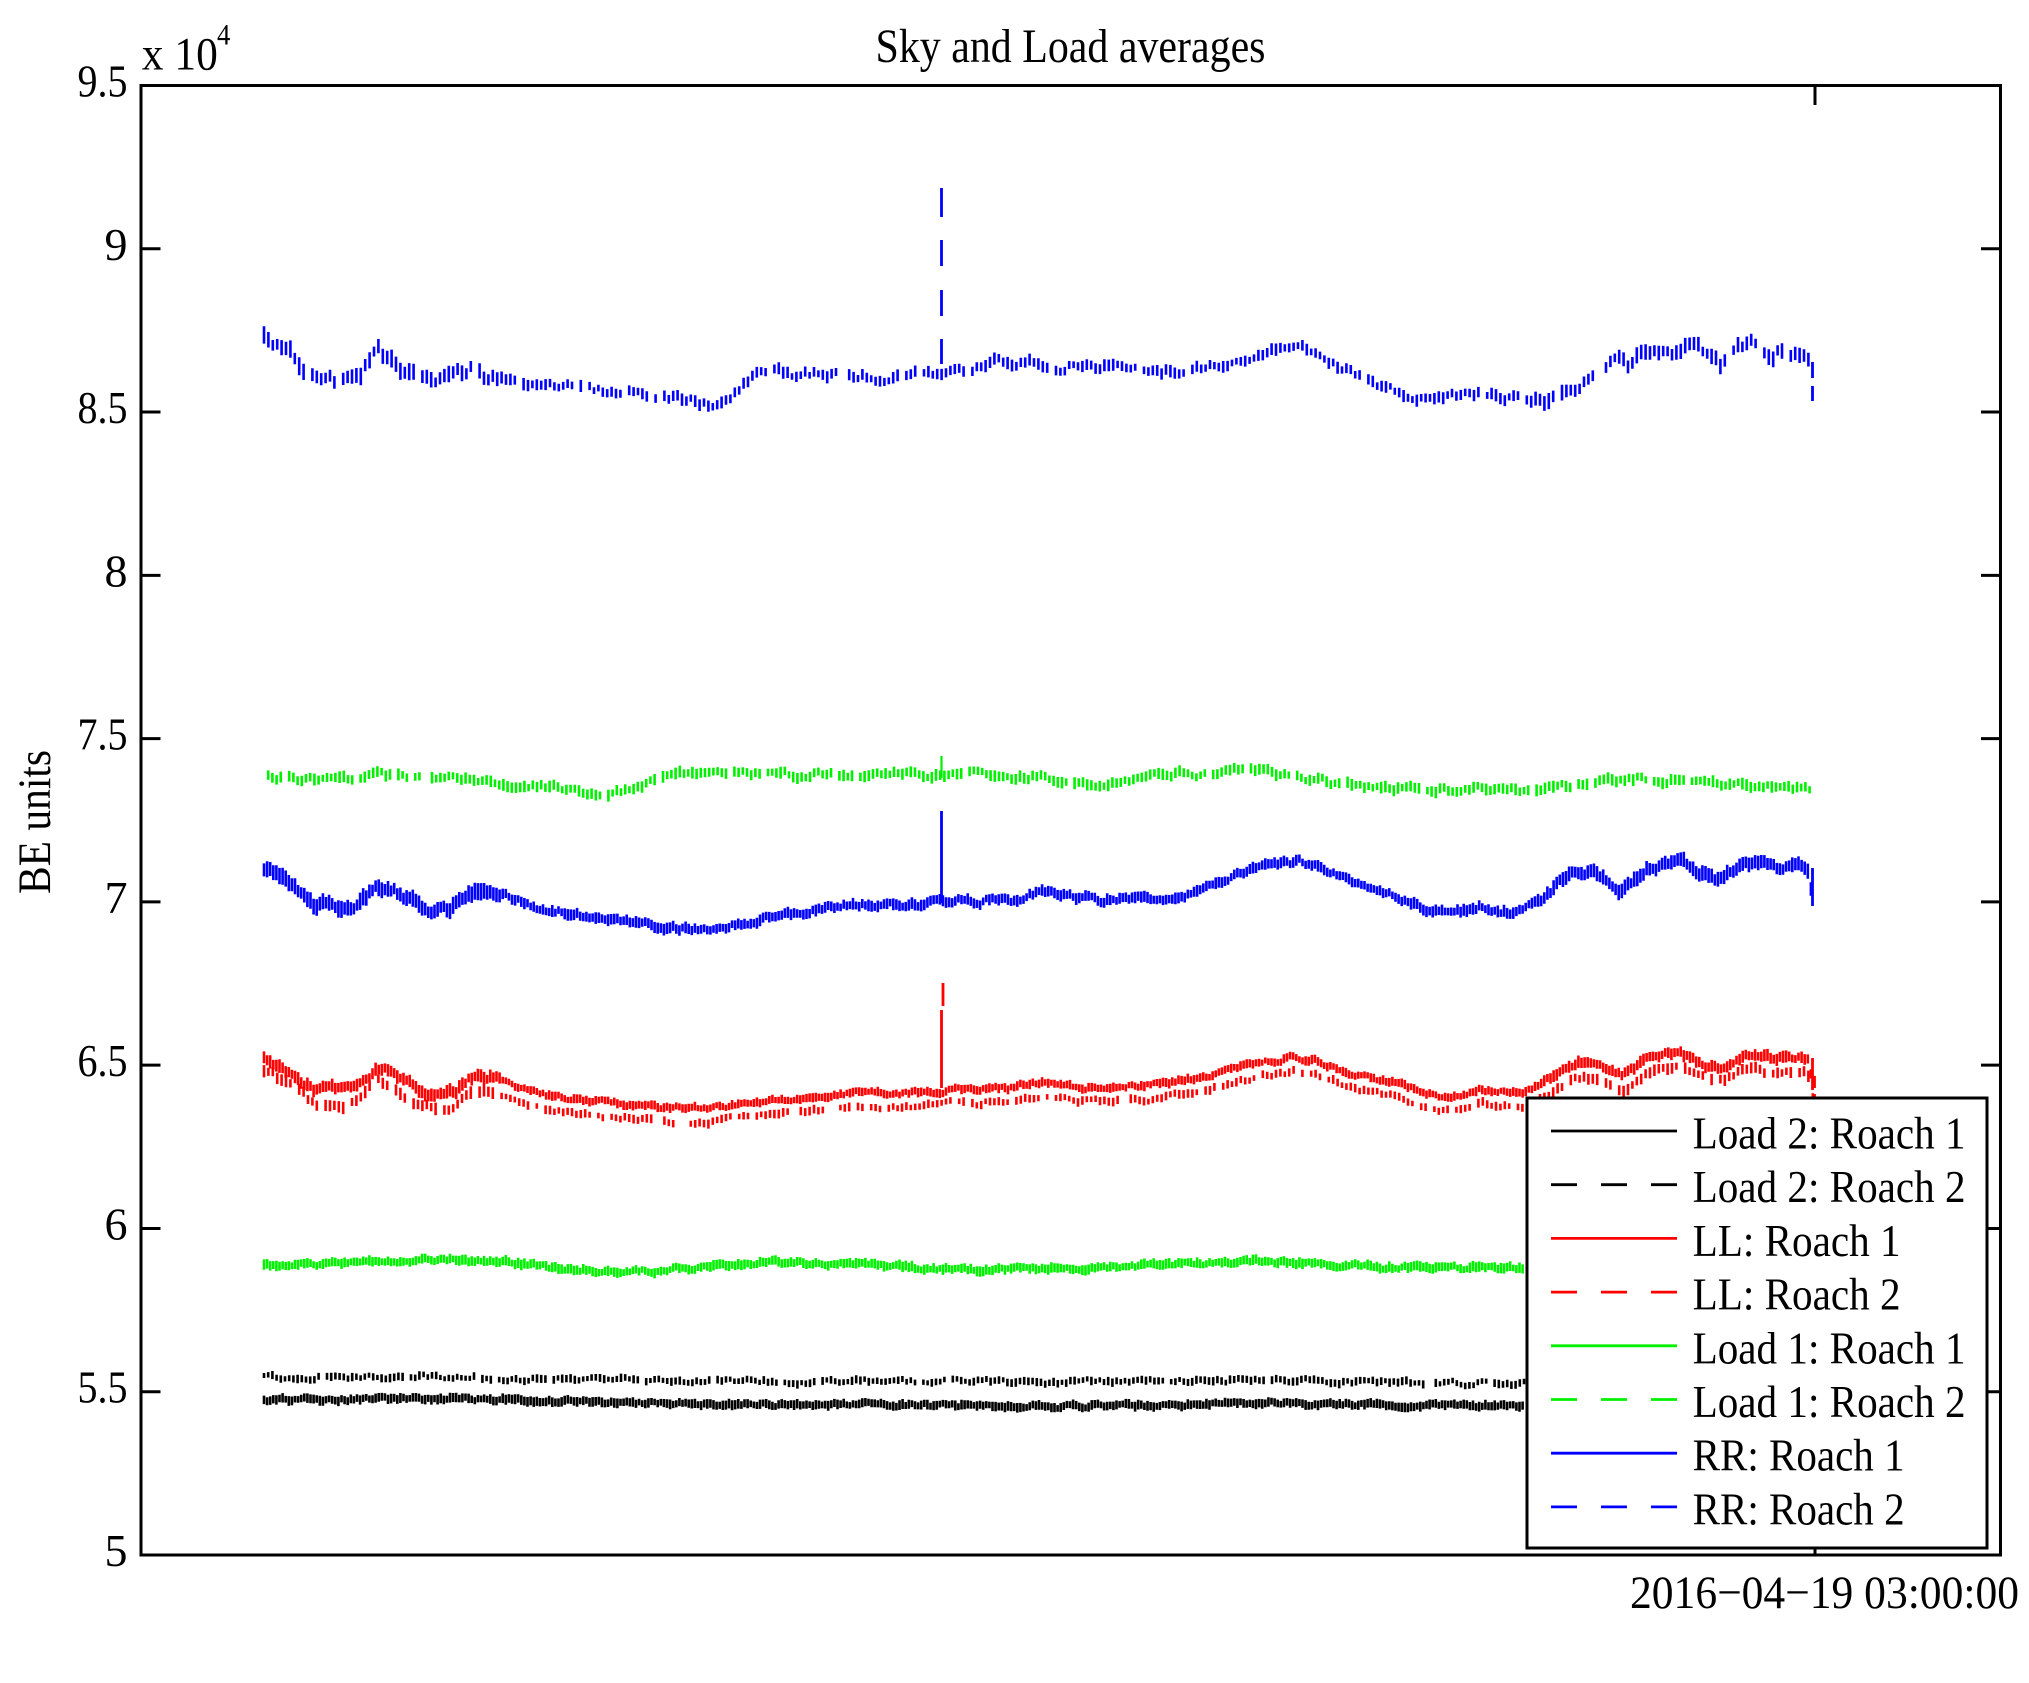 The height and width of the screenshot is (1683, 2029). What do you see at coordinates (1797, 1240) in the screenshot?
I see `svg-text: LL: Roach 1` at bounding box center [1797, 1240].